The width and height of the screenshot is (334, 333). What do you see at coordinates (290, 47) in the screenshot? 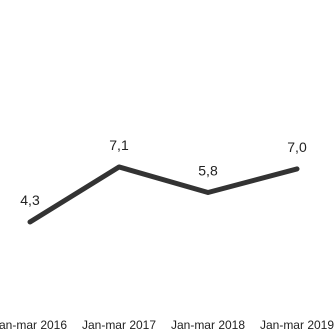
I see `legend-line-3: income` at bounding box center [290, 47].